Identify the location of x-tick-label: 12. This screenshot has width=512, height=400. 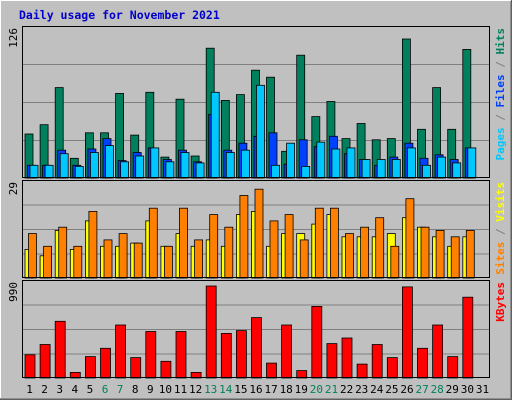
(195, 389).